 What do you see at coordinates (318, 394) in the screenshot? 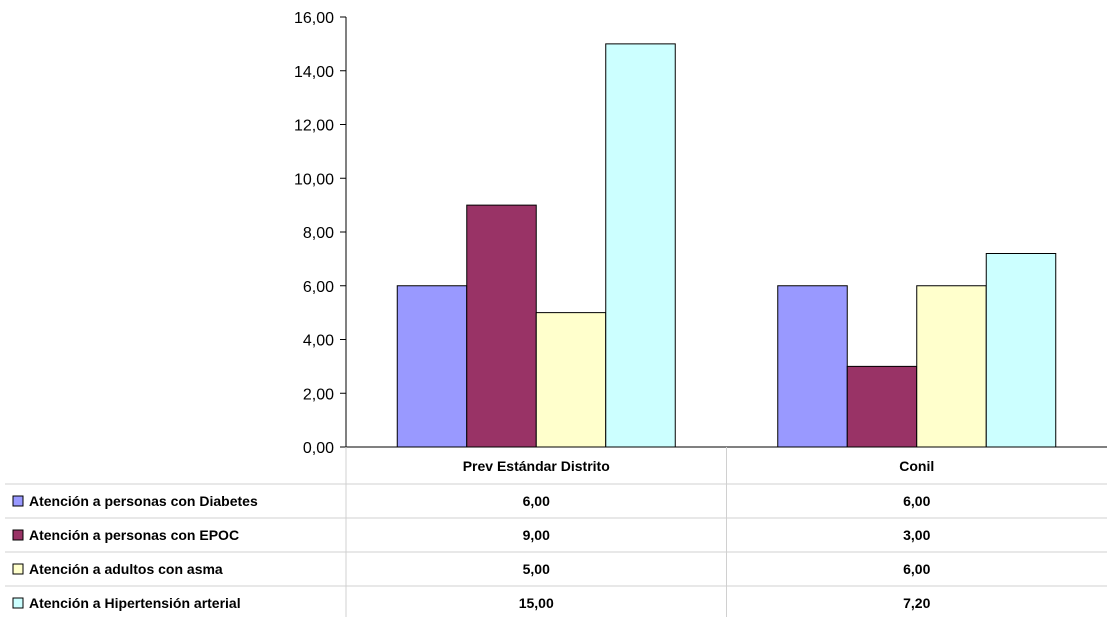
I see `y-tick-label: 2,00` at bounding box center [318, 394].